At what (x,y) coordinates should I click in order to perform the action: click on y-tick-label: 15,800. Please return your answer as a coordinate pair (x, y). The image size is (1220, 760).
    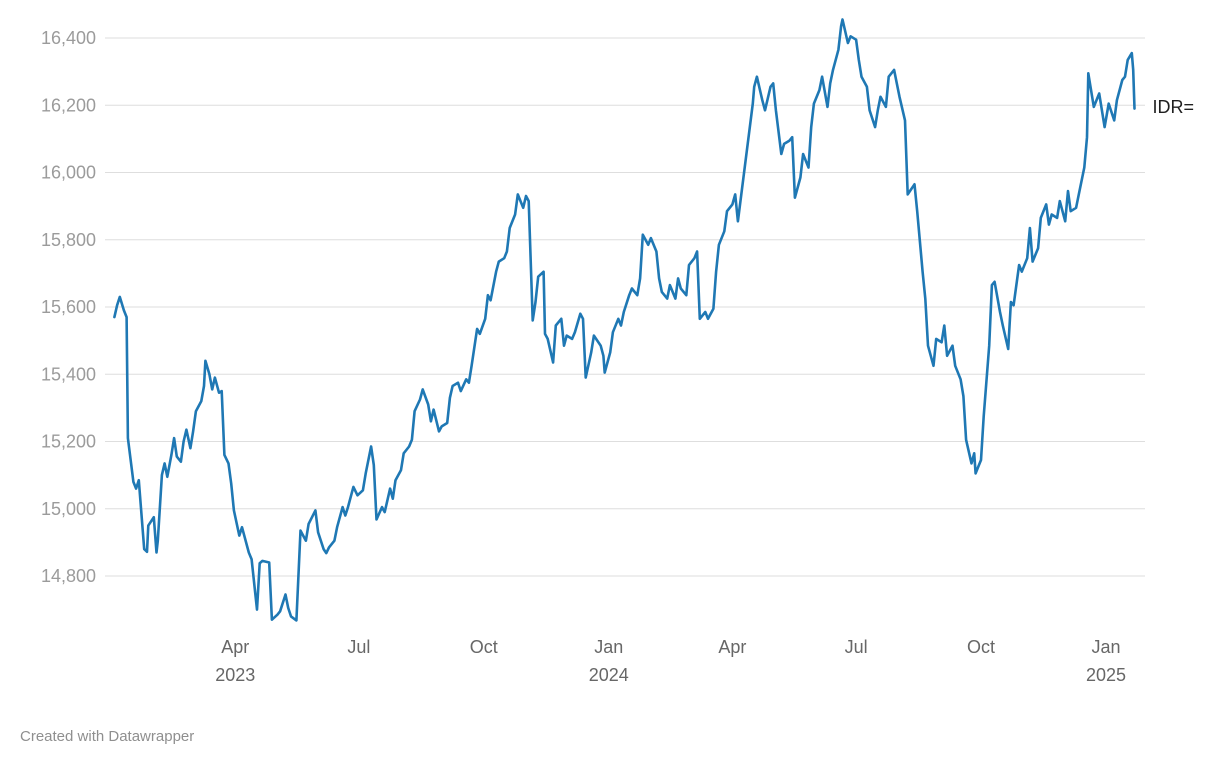
    Looking at the image, I should click on (68, 240).